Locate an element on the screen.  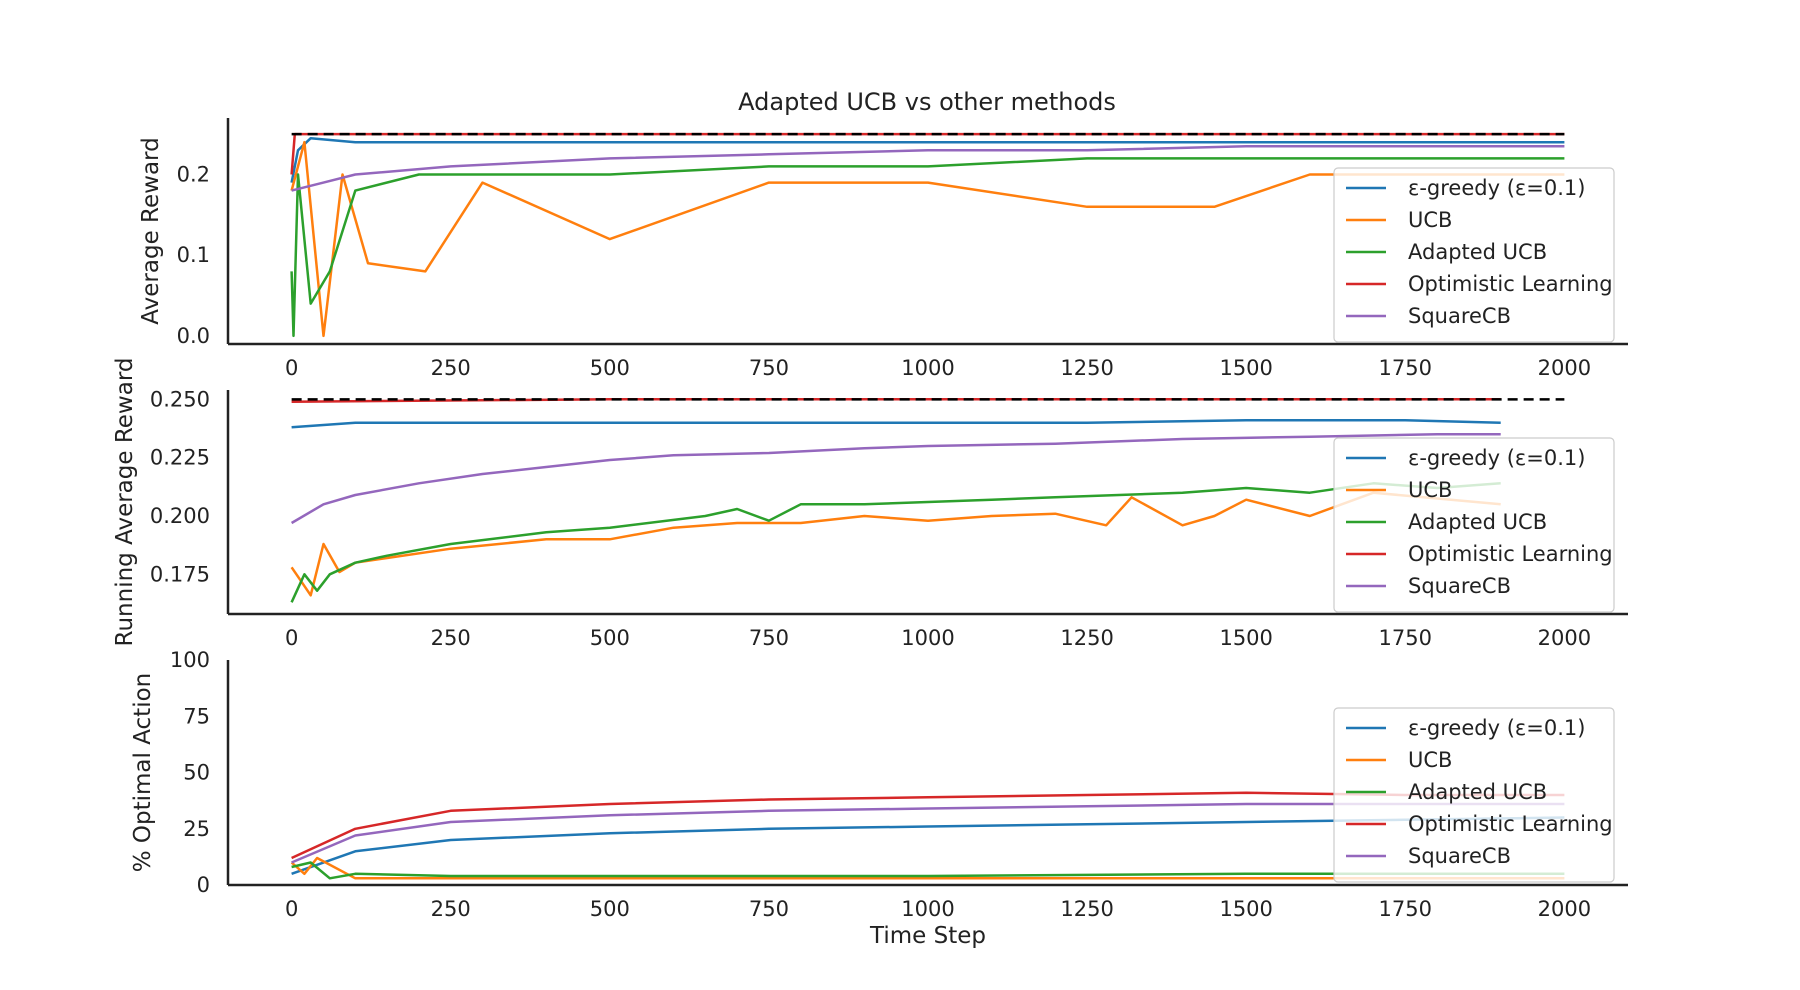
y-tick-label: 75 is located at coordinates (196, 716).